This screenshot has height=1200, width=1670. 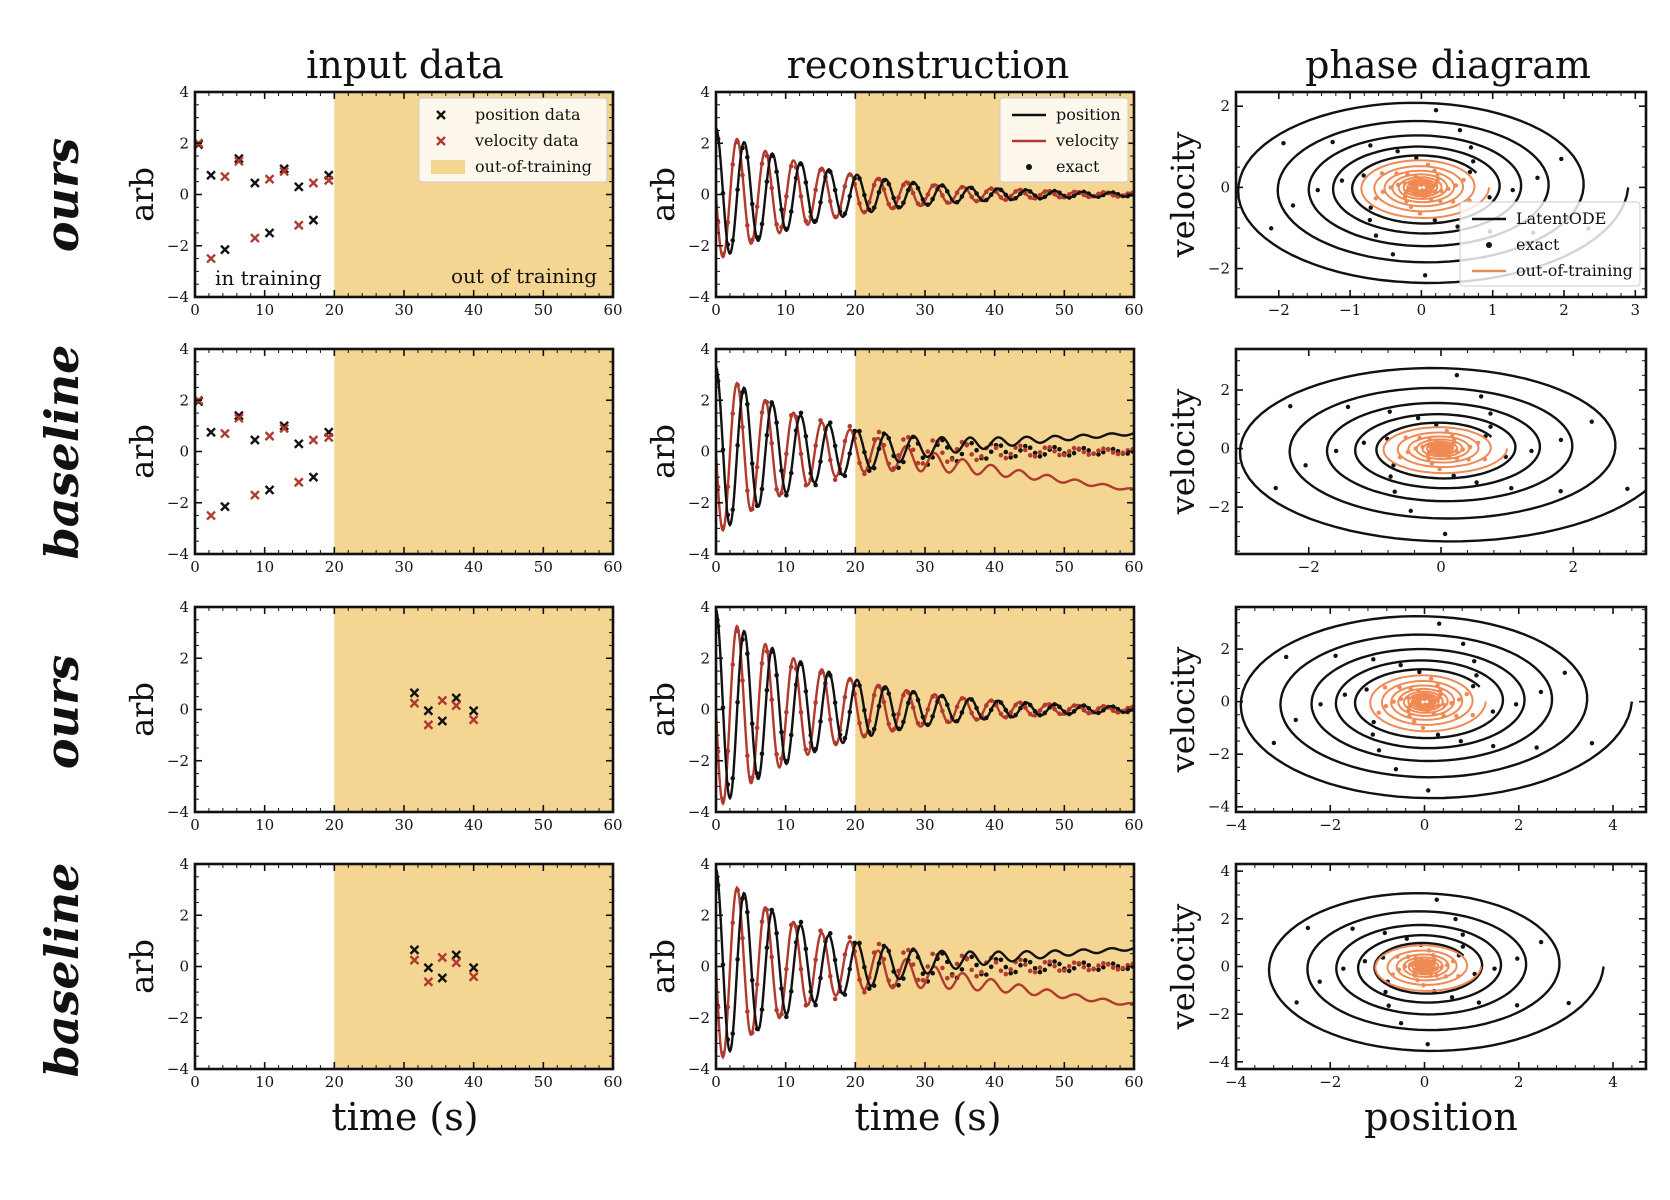 I want to click on y-tick-label: 4, so click(x=705, y=92).